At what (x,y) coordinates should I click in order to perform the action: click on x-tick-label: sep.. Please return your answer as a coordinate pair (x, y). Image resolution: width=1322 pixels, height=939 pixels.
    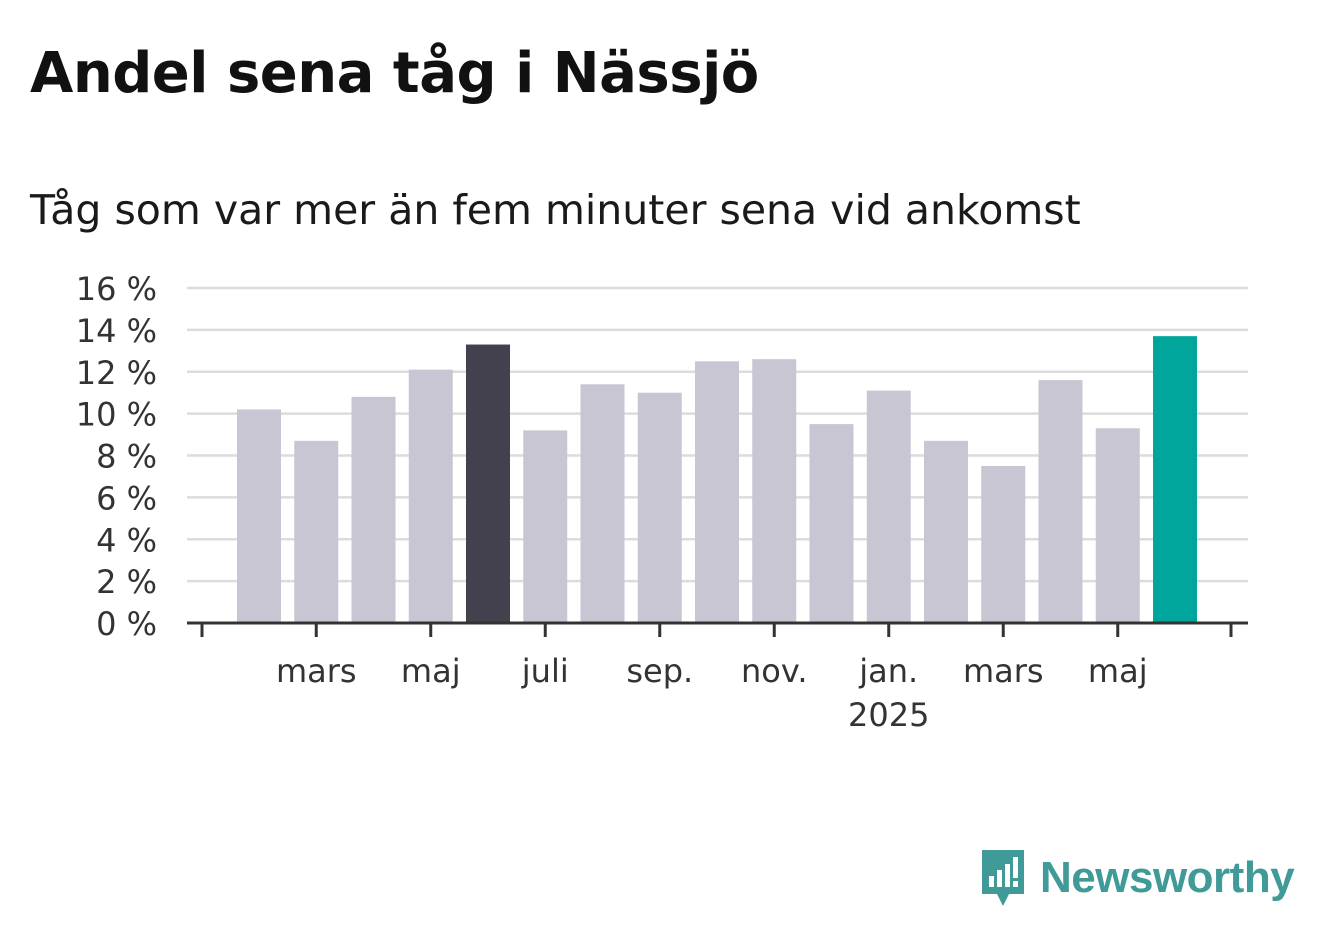
    Looking at the image, I should click on (659, 671).